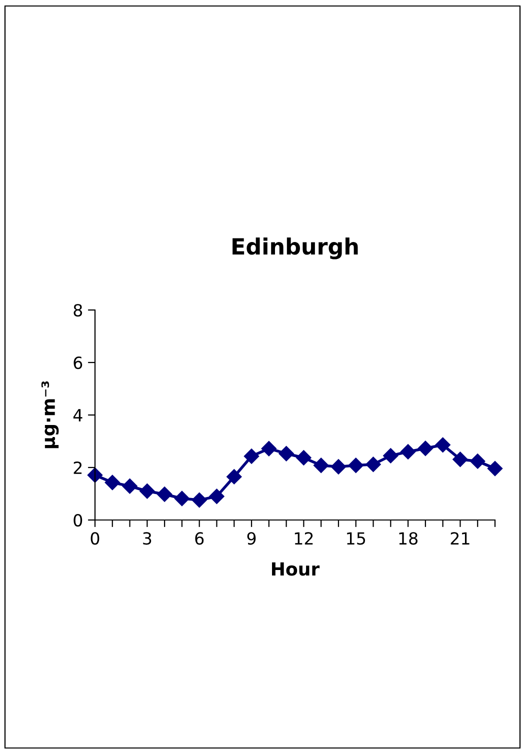 The height and width of the screenshot is (753, 526). Describe the element at coordinates (199, 538) in the screenshot. I see `x-tick-label: 6` at that location.